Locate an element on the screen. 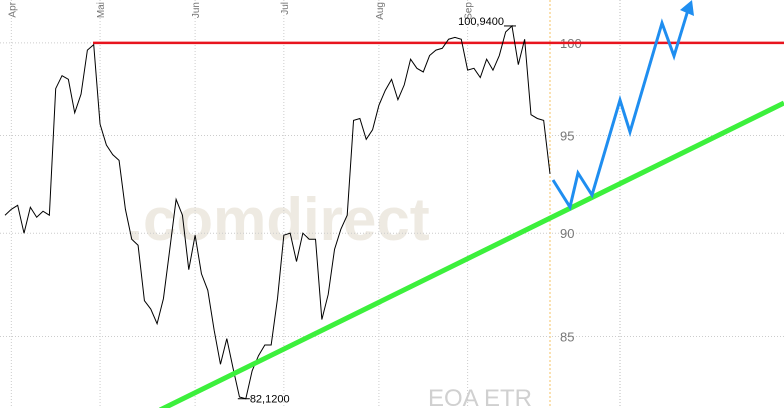 The height and width of the screenshot is (408, 784). projection-arrow is located at coordinates (620, 110).